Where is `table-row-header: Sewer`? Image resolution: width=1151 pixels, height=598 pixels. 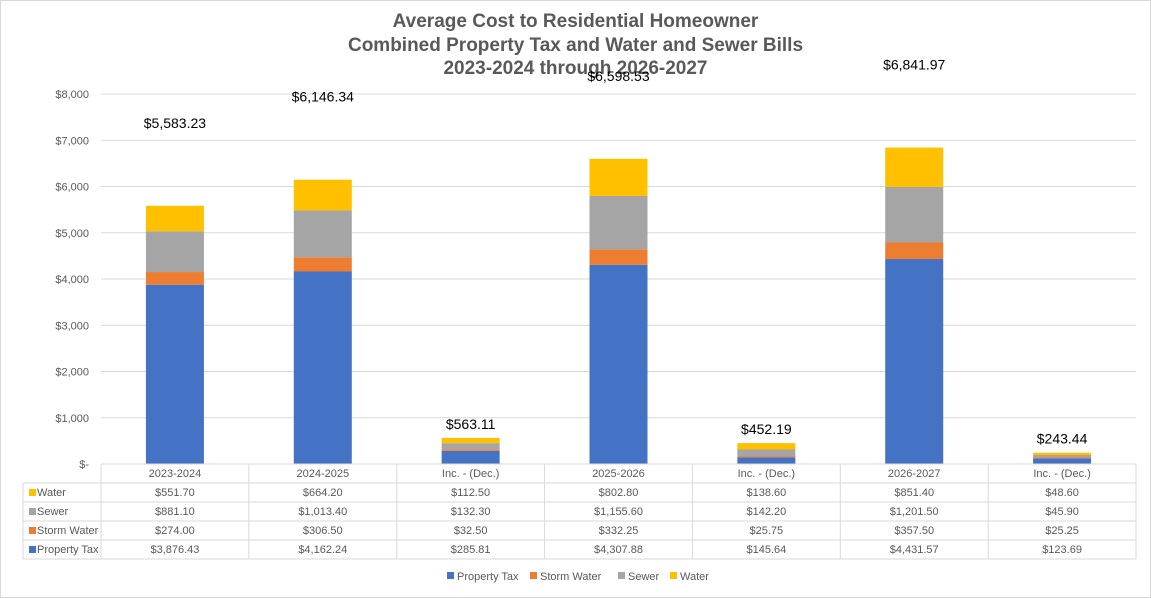 table-row-header: Sewer is located at coordinates (53, 512).